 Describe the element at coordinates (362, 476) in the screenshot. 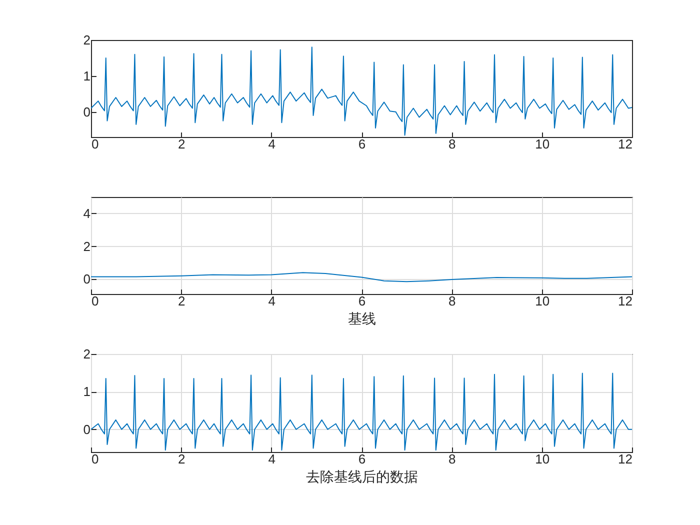

I see `x-axis-title: 去除基线后的数据` at that location.